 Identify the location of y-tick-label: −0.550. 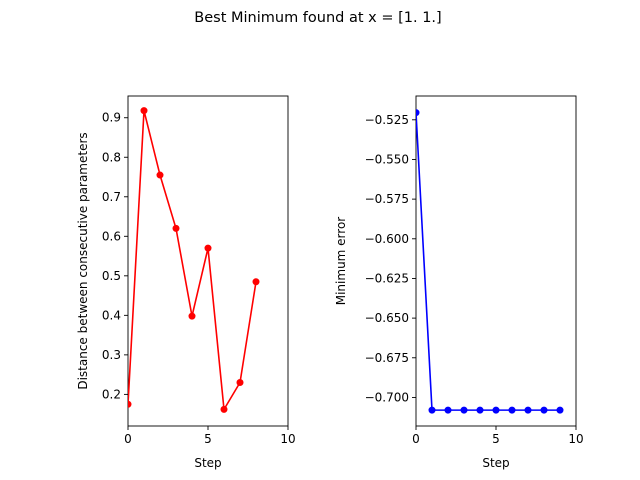
(387, 159).